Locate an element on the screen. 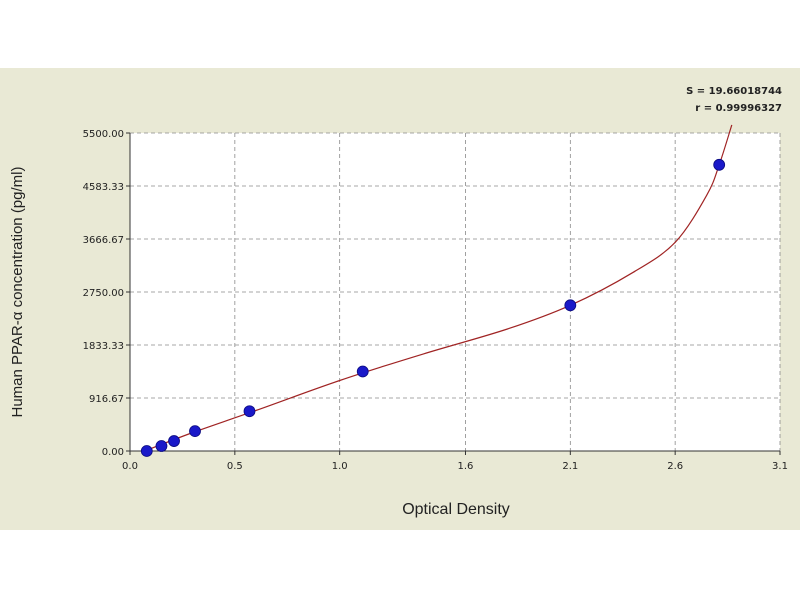 This screenshot has height=600, width=800. y-axis-label: Human PPAR-α concentration (pg/ml) is located at coordinates (17, 292).